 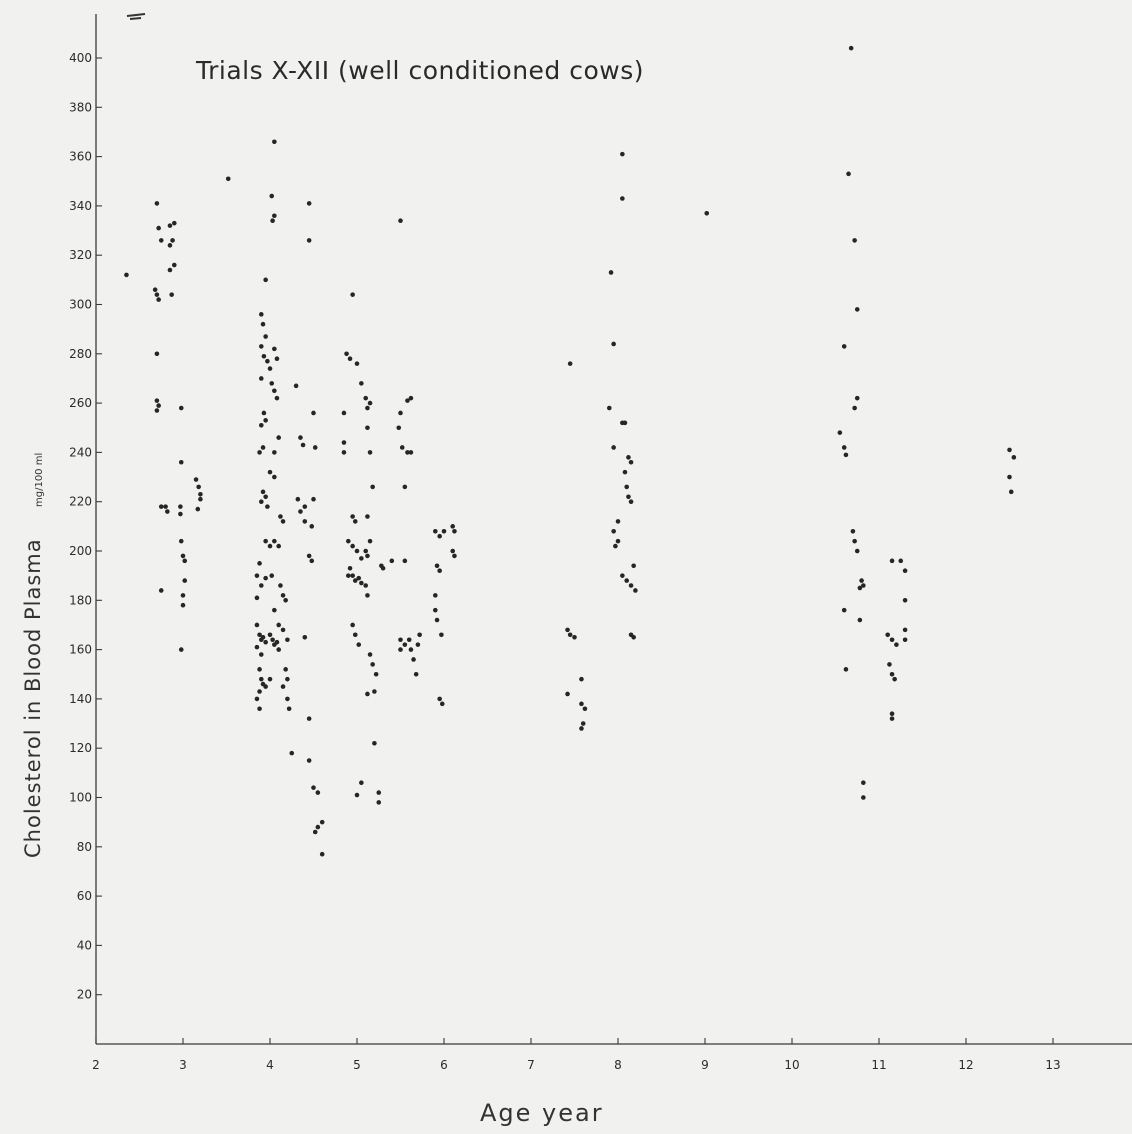 I want to click on y-tick-label: 140, so click(x=80, y=699).